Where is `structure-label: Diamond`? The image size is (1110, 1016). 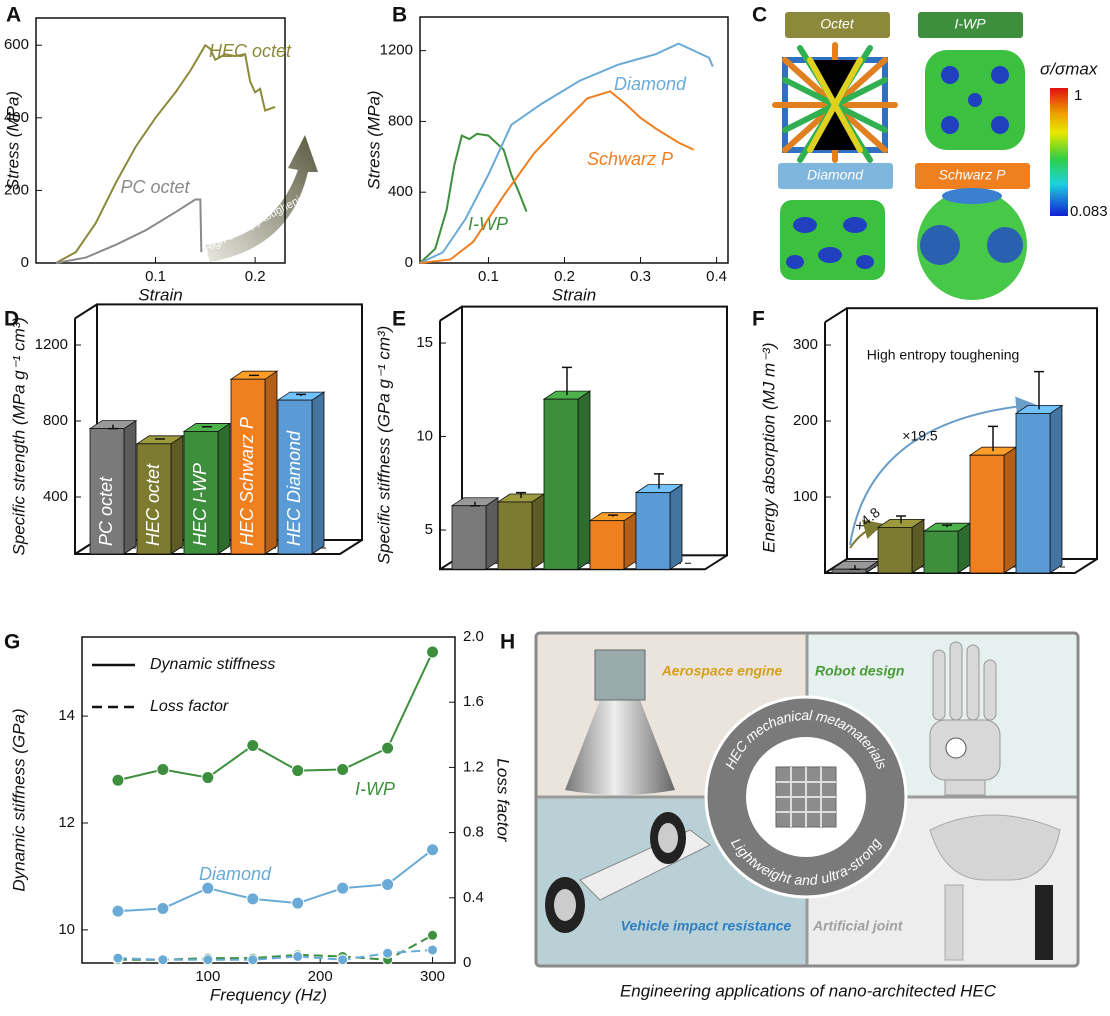 structure-label: Diamond is located at coordinates (835, 175).